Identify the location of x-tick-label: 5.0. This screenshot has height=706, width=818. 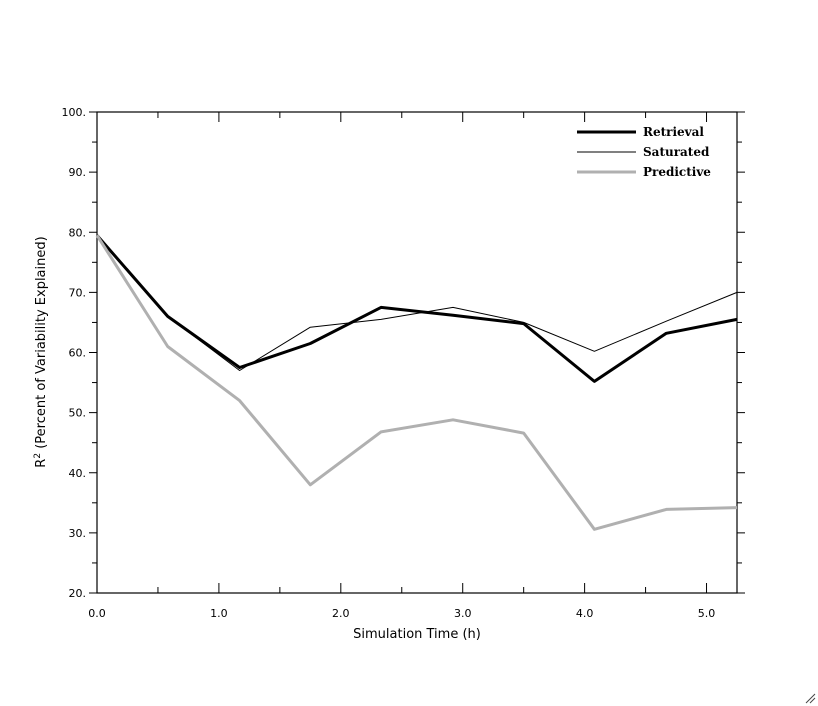
(707, 613).